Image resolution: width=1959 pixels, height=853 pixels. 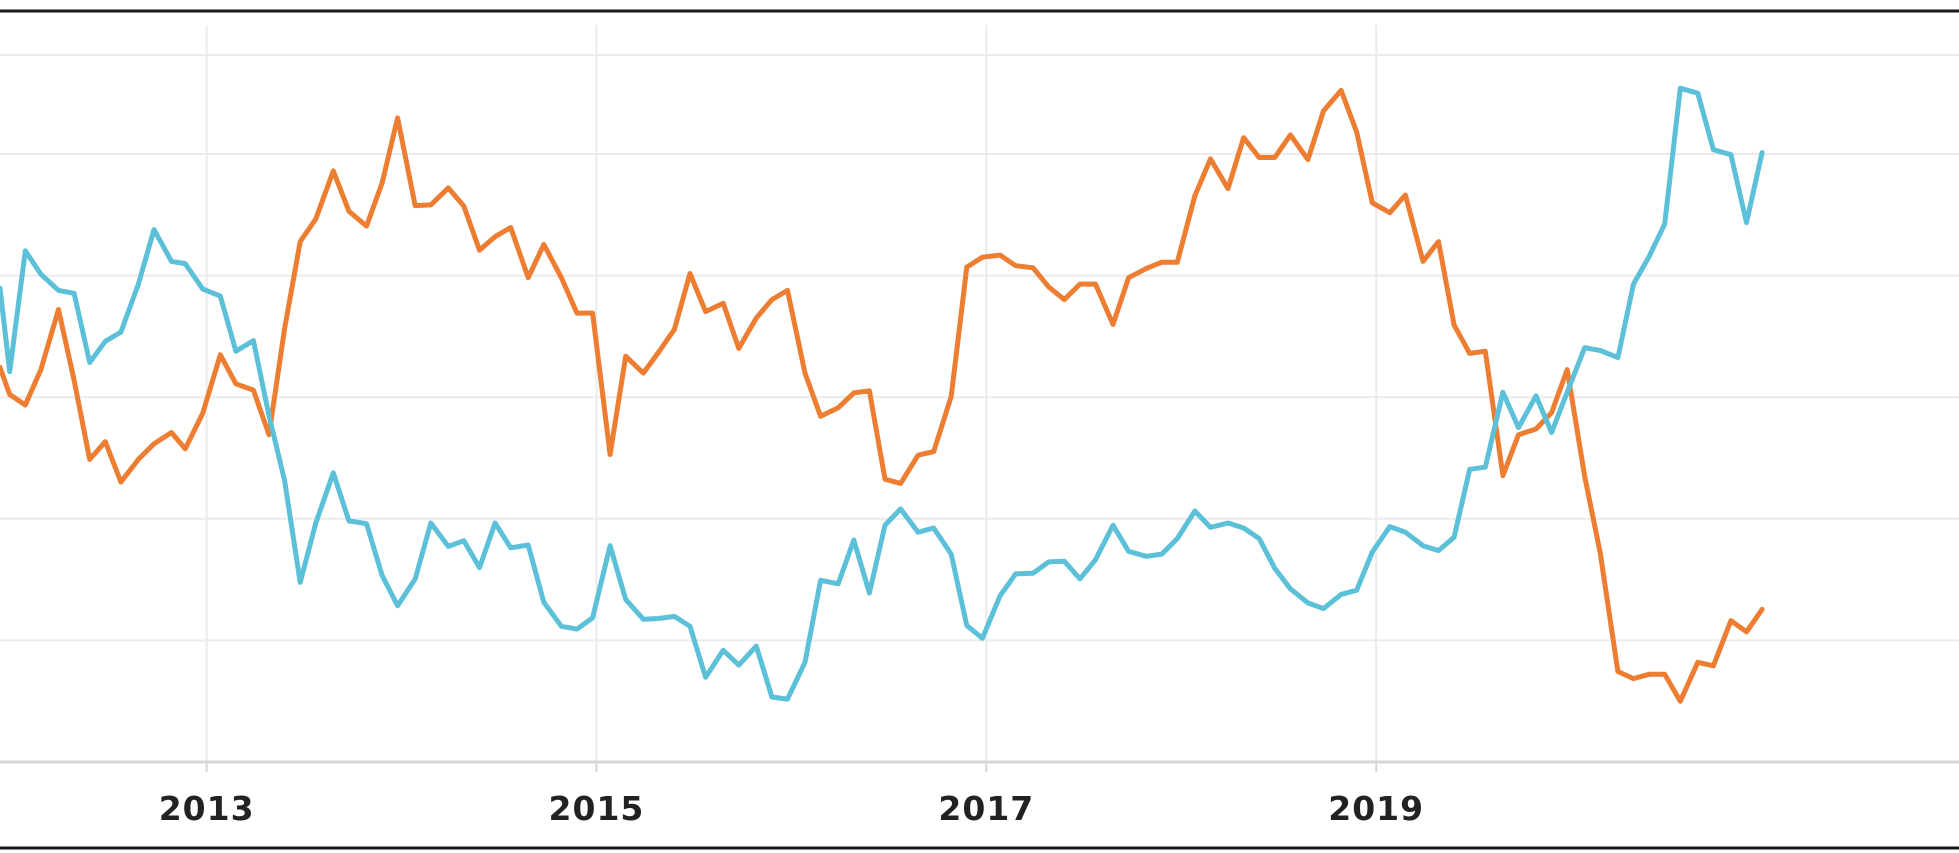 What do you see at coordinates (1376, 808) in the screenshot?
I see `x-tick-label-2019: 2019` at bounding box center [1376, 808].